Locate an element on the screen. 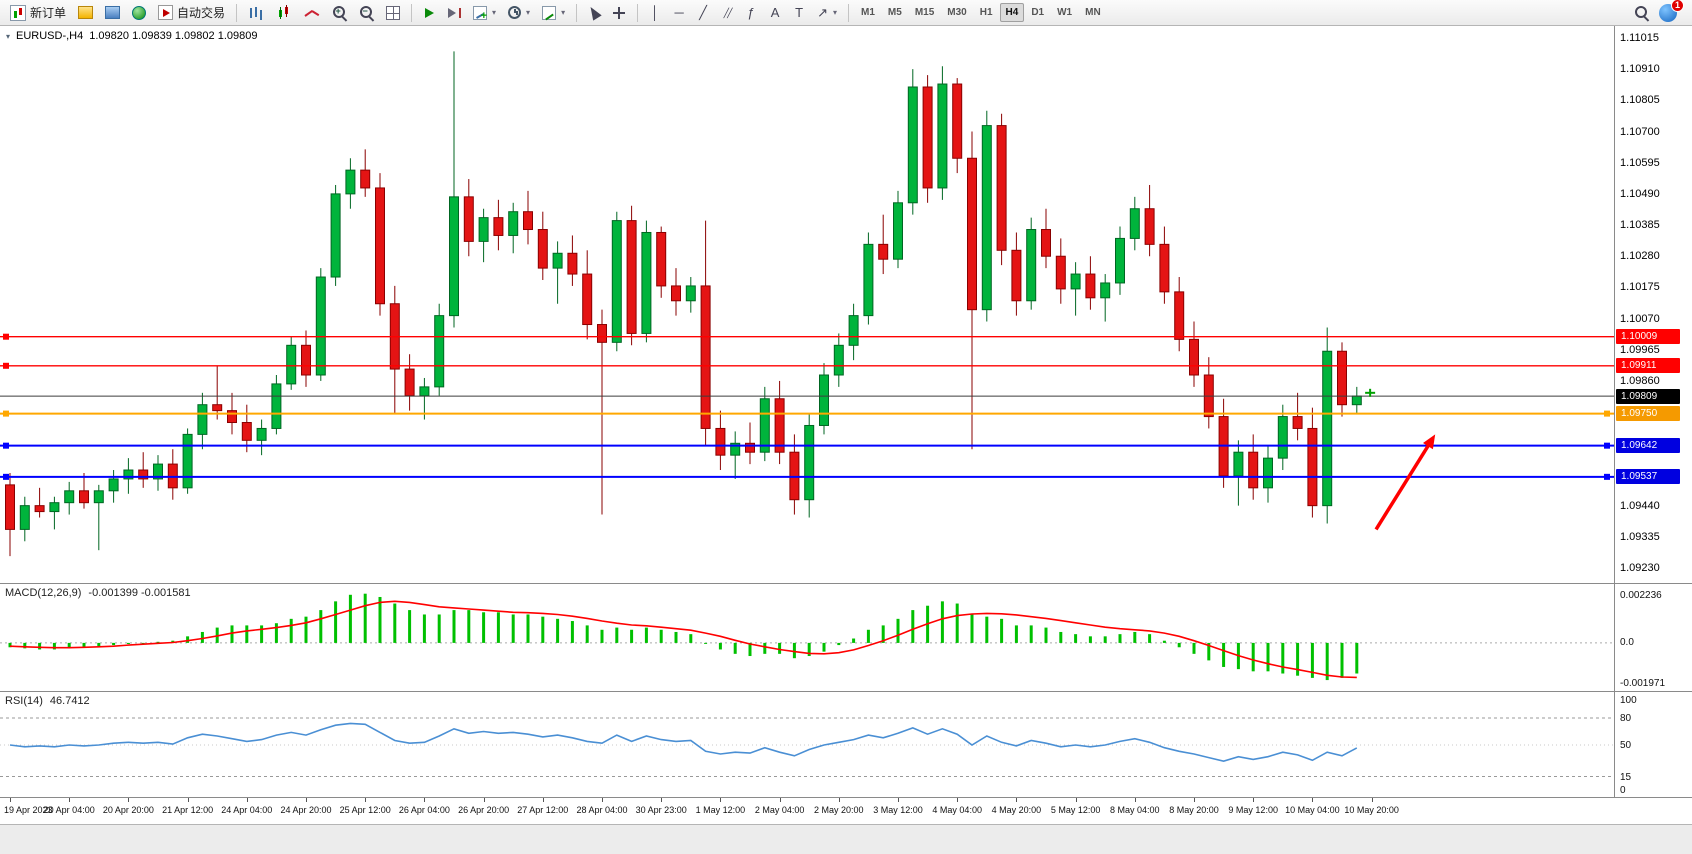 This screenshot has height=854, width=1692. indicators-button: ▾ is located at coordinates (553, 13).